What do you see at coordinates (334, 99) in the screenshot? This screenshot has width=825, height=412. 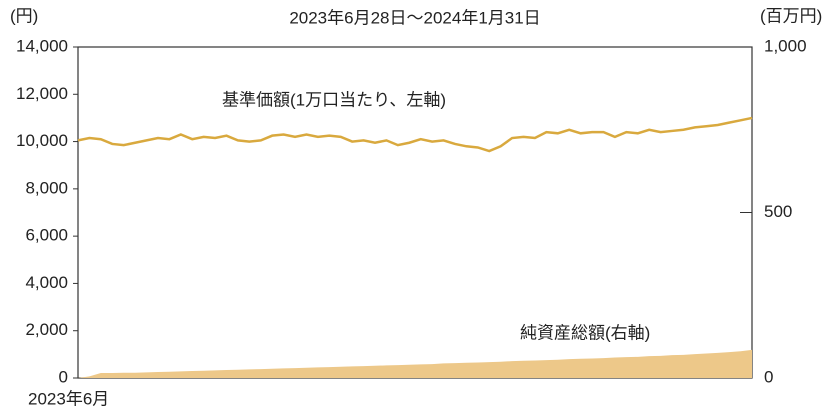 I see `series-label: 基準価額(1万口当たり、左軸)` at bounding box center [334, 99].